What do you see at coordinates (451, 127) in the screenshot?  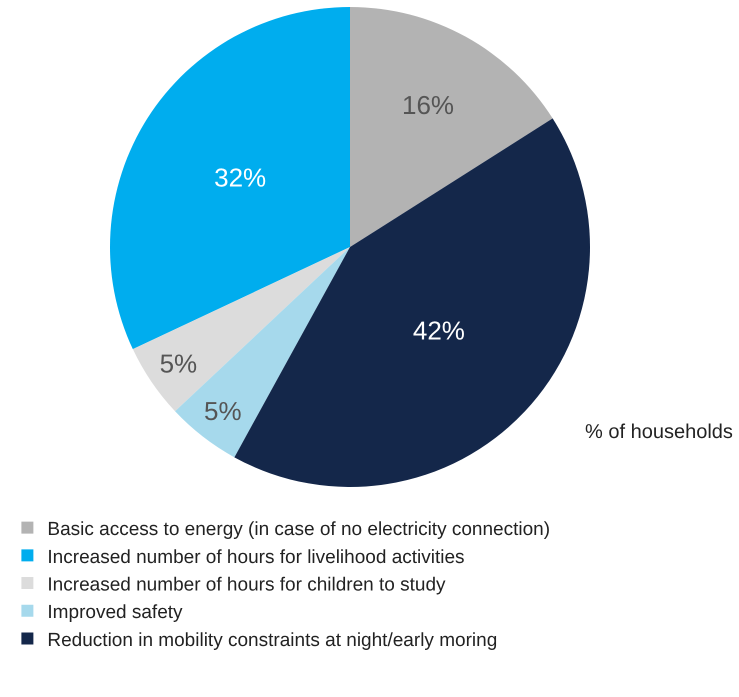 I see `pie-slice` at bounding box center [451, 127].